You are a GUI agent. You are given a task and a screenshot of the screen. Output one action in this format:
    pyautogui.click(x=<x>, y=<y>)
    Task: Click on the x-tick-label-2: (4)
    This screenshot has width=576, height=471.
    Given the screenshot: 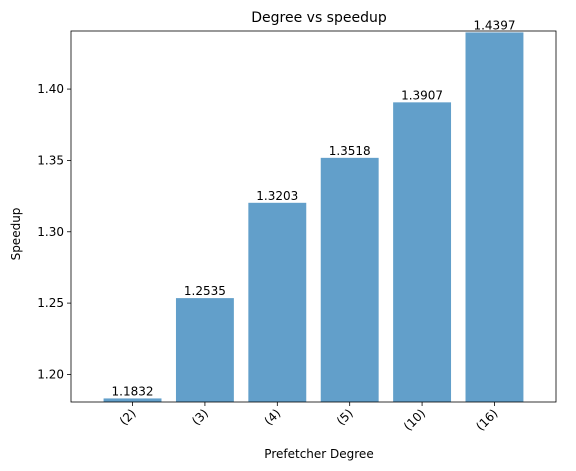 What is the action you would take?
    pyautogui.click(x=273, y=417)
    